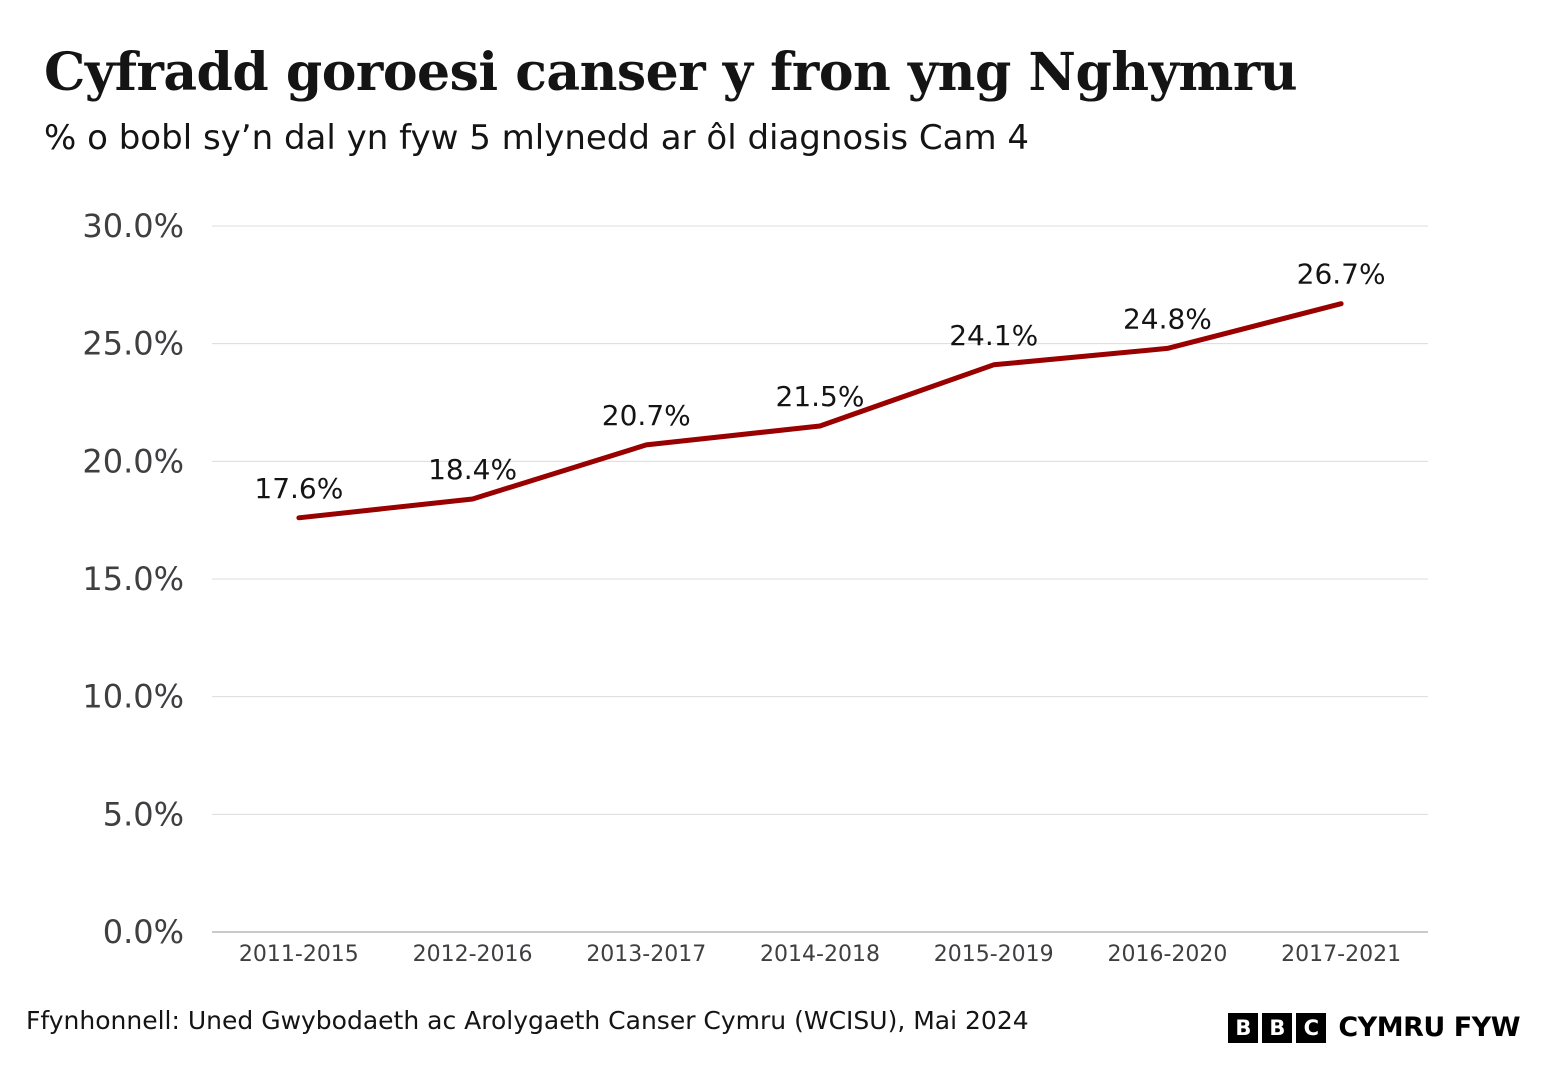 The height and width of the screenshot is (1067, 1552). What do you see at coordinates (1341, 954) in the screenshot?
I see `x-tick-label: 2017-2021` at bounding box center [1341, 954].